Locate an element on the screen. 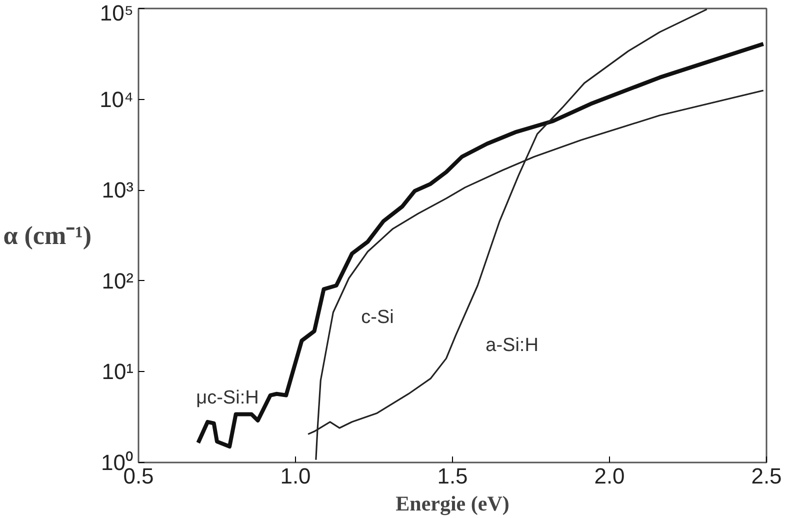 The image size is (791, 518). y-tick-label: 10⁴ is located at coordinates (117, 99).